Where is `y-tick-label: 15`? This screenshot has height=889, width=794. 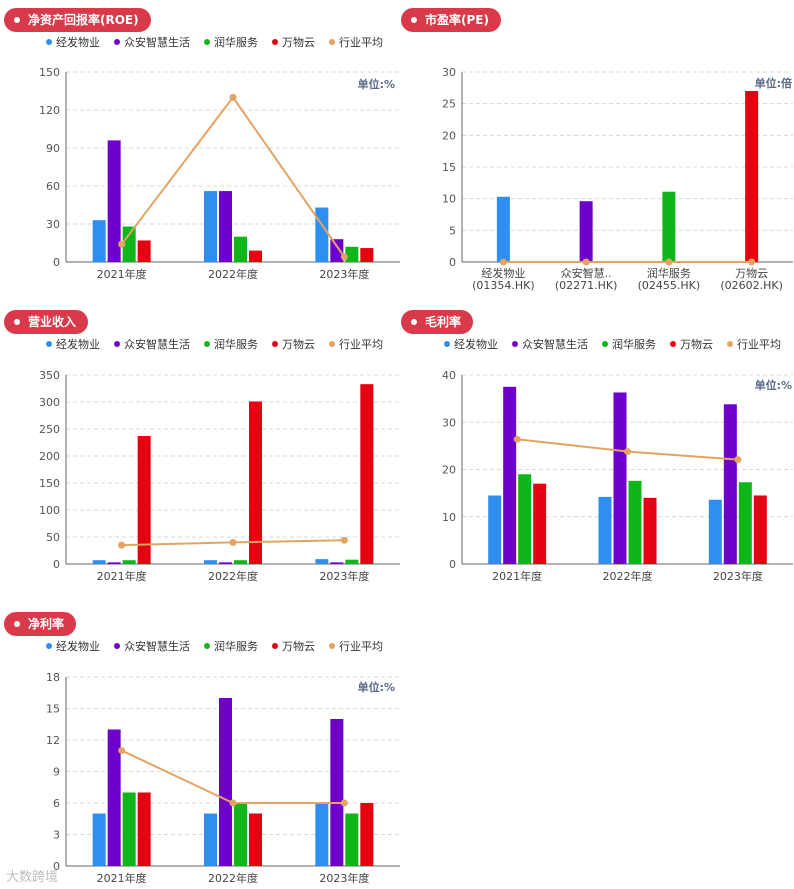
y-tick-label: 15 is located at coordinates (449, 167).